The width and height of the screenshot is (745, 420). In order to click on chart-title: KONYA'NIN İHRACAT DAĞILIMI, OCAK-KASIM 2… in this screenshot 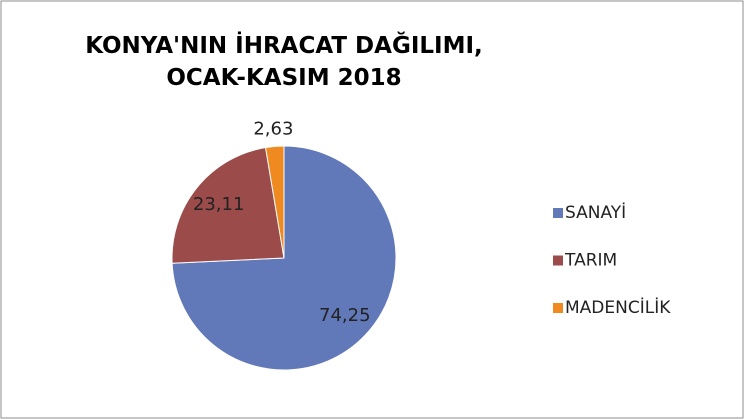, I will do `click(284, 62)`.